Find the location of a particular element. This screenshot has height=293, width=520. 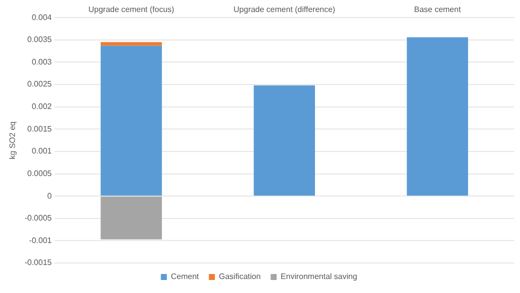

y-tick-label: 0.0005 is located at coordinates (39, 173).